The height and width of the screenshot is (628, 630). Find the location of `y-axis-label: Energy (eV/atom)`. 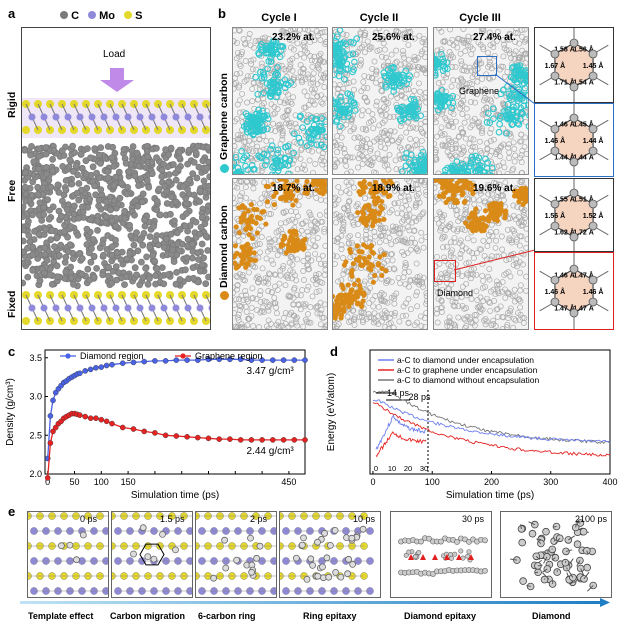

y-axis-label: Energy (eV/atom) is located at coordinates (331, 412).